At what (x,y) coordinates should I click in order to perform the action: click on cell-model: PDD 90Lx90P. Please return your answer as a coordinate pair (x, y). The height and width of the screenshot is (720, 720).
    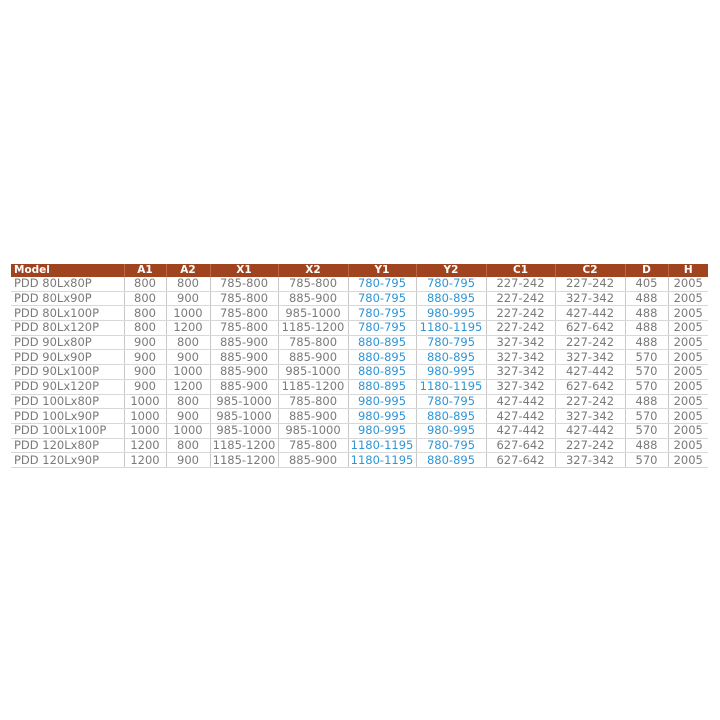
    Looking at the image, I should click on (67, 357).